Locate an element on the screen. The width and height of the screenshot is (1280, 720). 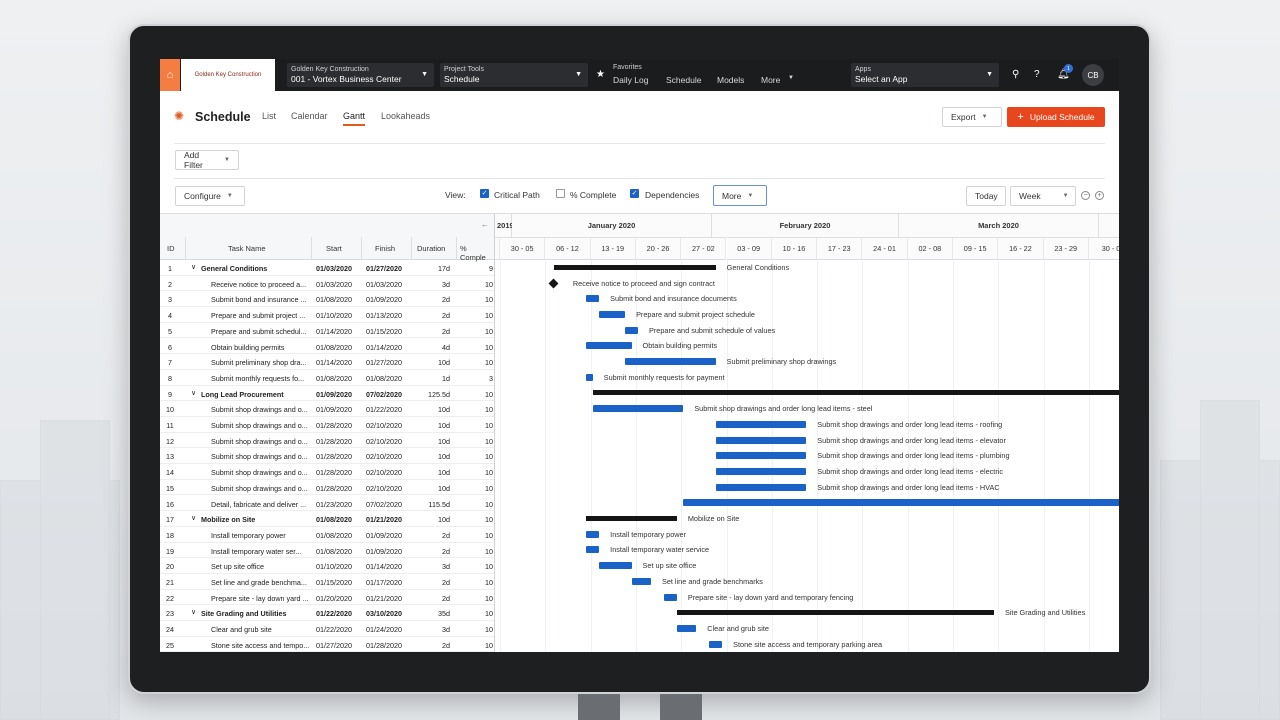
column-header-finish: Finish is located at coordinates (385, 248).